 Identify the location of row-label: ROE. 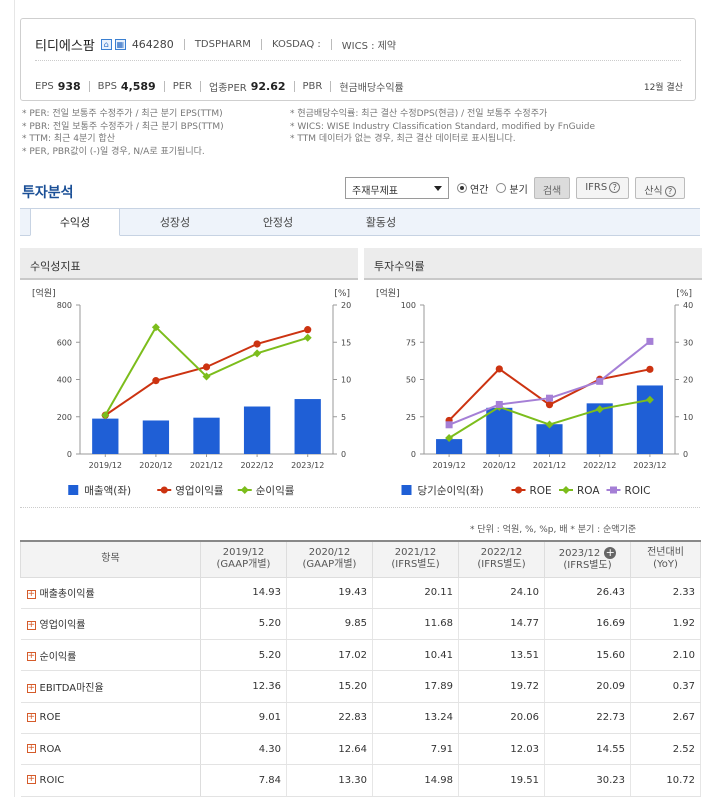
(50, 718).